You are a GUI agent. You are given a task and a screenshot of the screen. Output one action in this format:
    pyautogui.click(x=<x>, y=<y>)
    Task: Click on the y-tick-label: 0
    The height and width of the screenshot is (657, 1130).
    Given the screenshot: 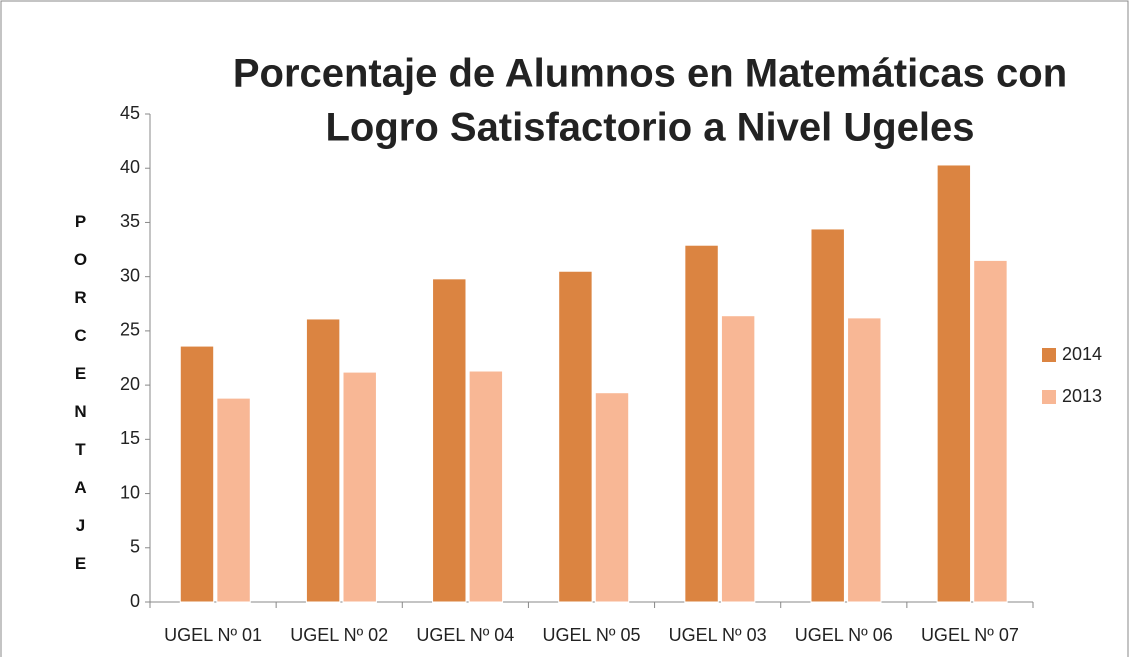 What is the action you would take?
    pyautogui.click(x=135, y=601)
    